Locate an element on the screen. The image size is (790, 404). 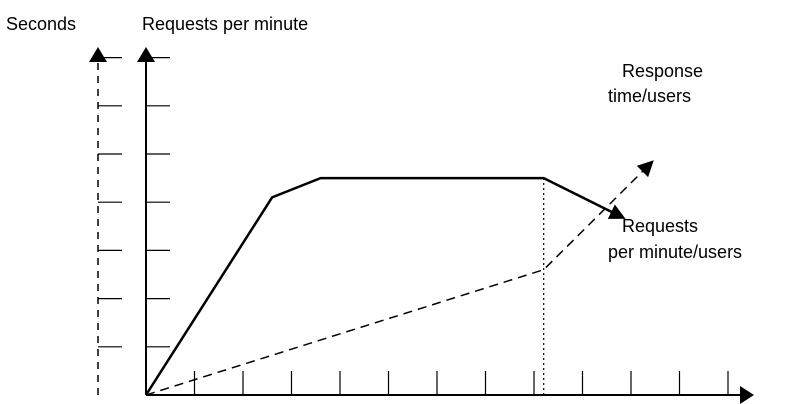
x-axis-ticks is located at coordinates (461, 383).